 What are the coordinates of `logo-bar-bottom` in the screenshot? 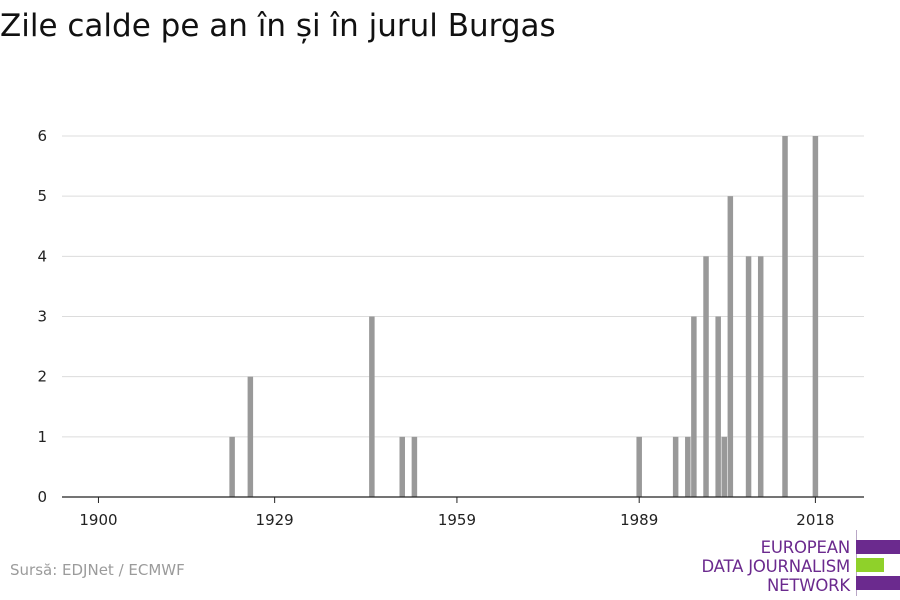 It's located at (878, 583).